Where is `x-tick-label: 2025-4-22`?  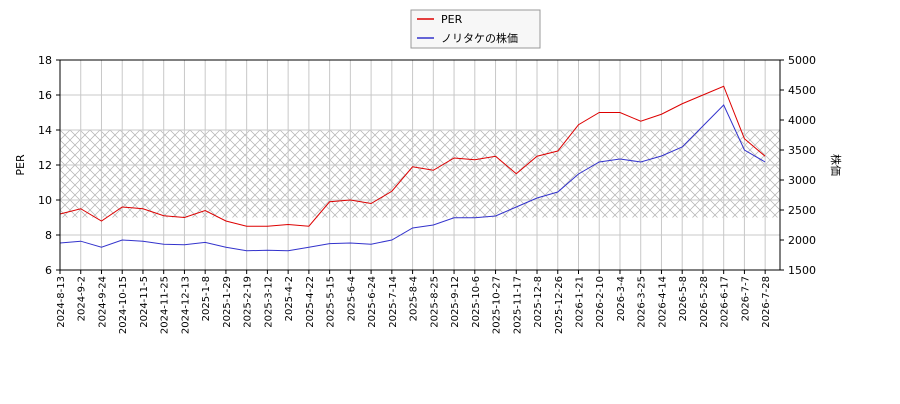 x-tick-label: 2025-4-22 is located at coordinates (310, 302).